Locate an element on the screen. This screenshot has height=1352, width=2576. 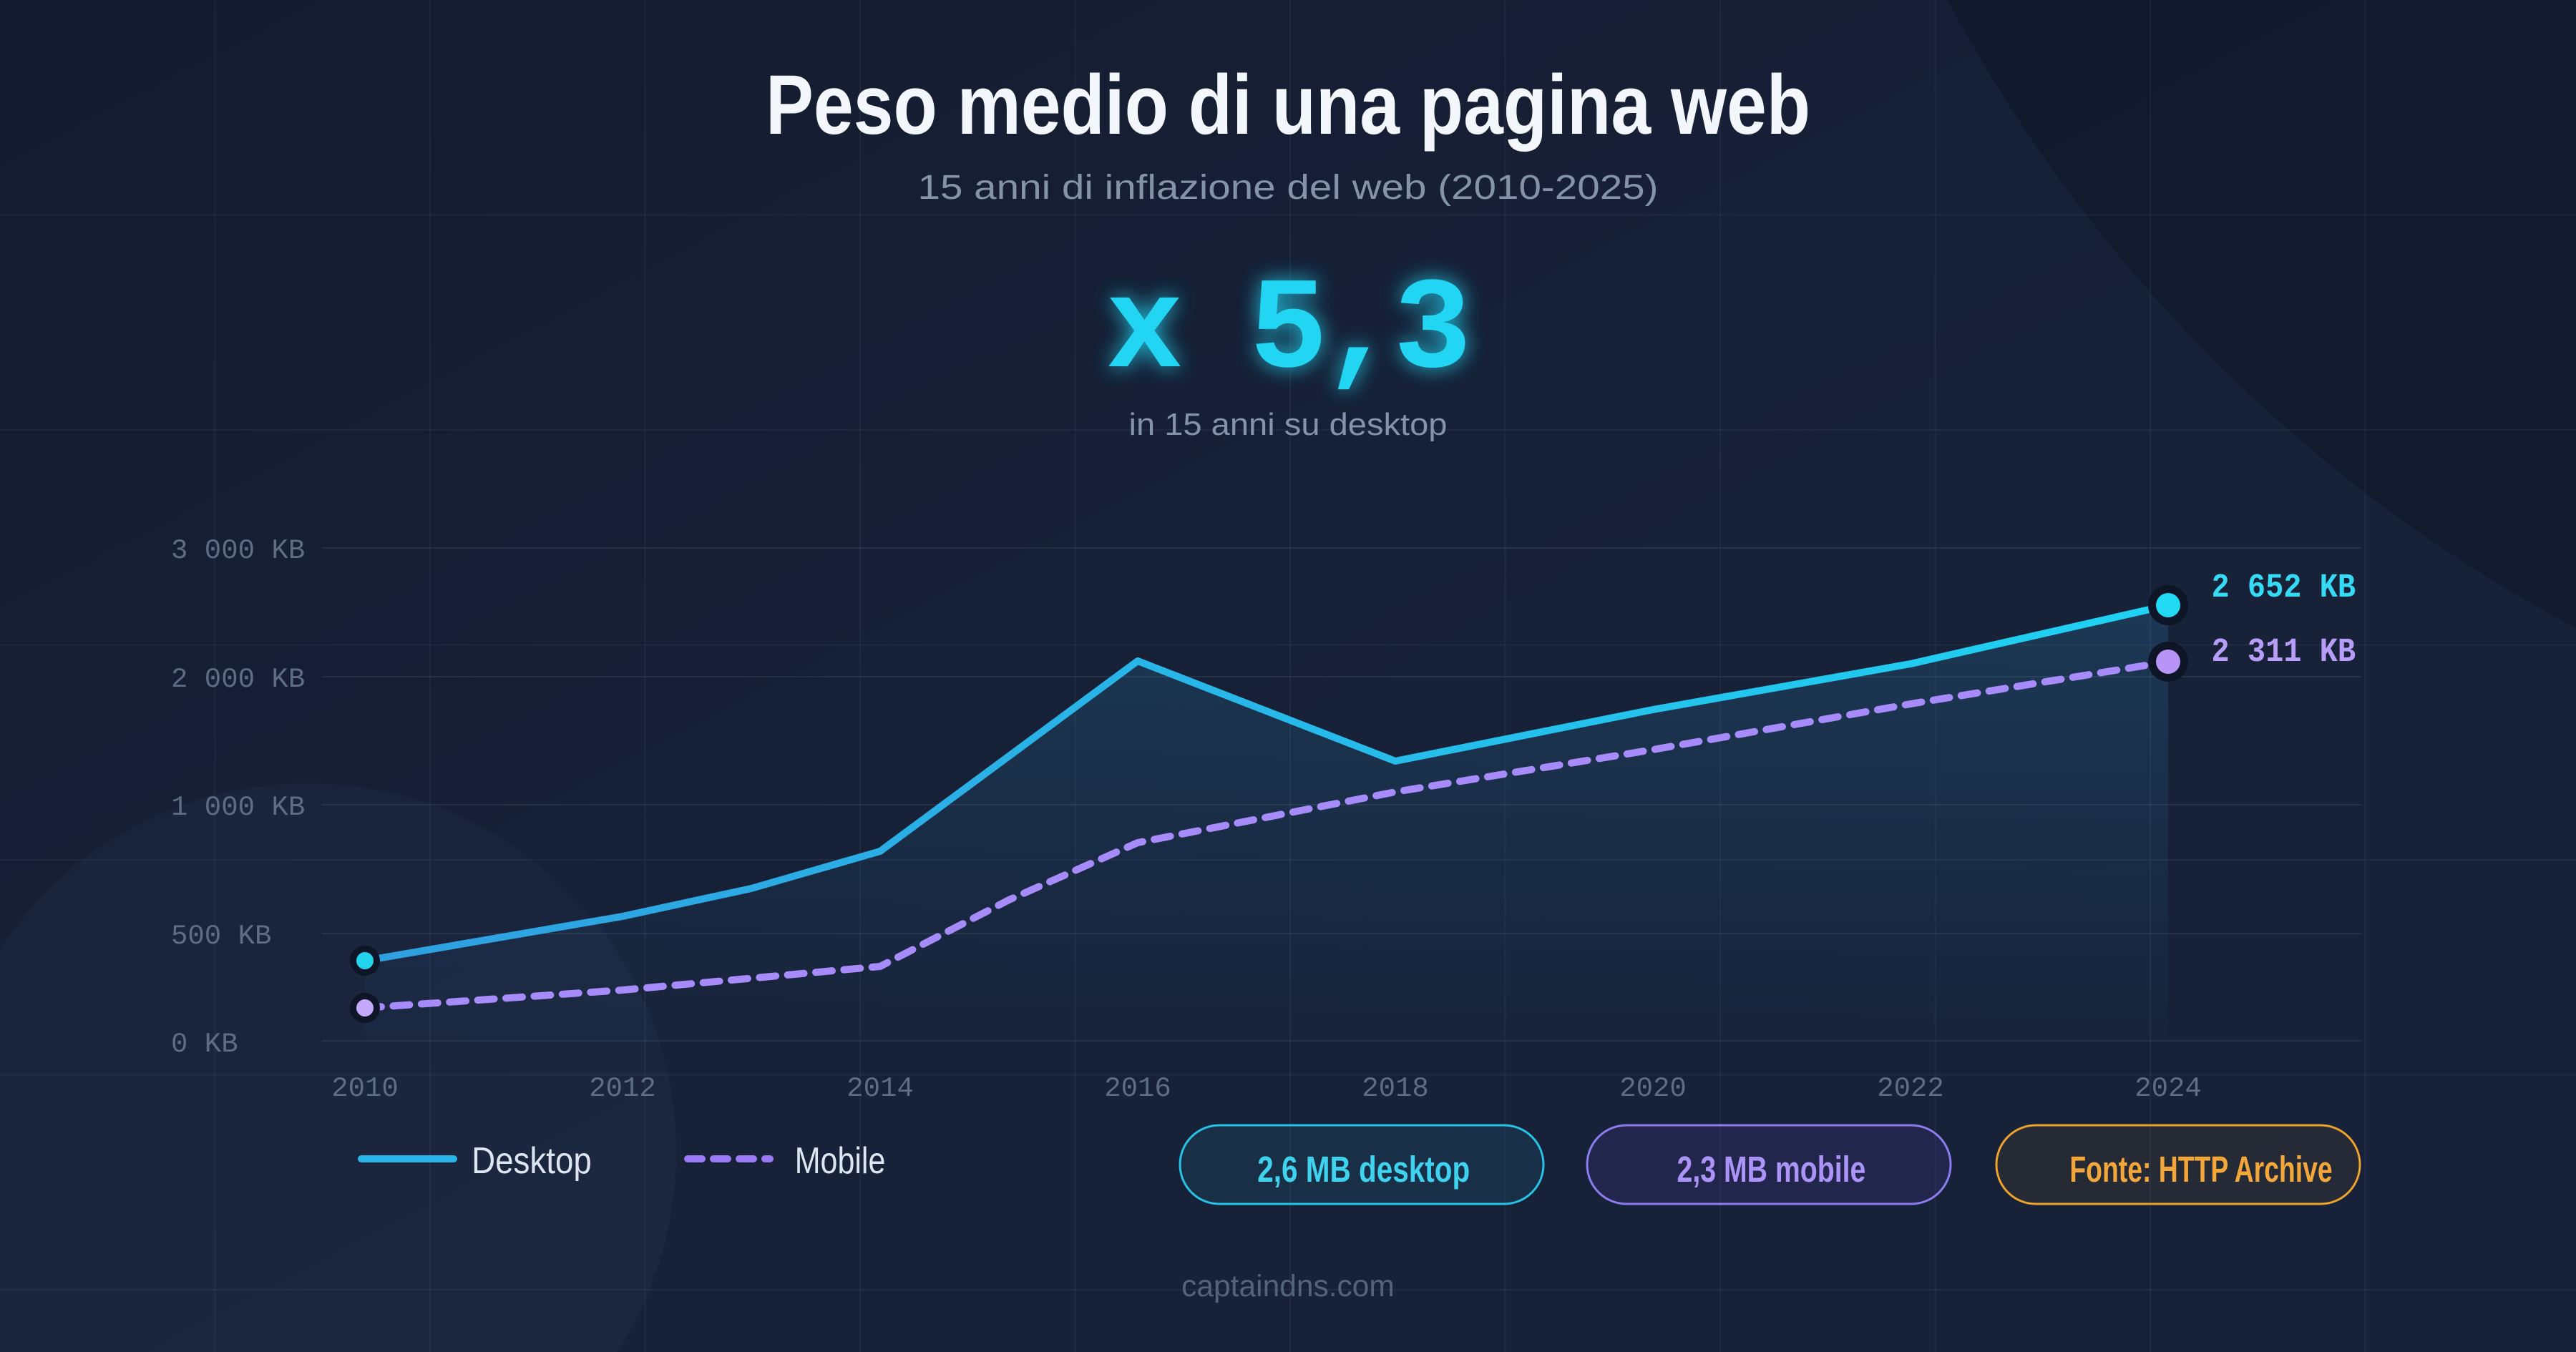
svg-text: Fonte: HTTP Archive is located at coordinates (2200, 1170).